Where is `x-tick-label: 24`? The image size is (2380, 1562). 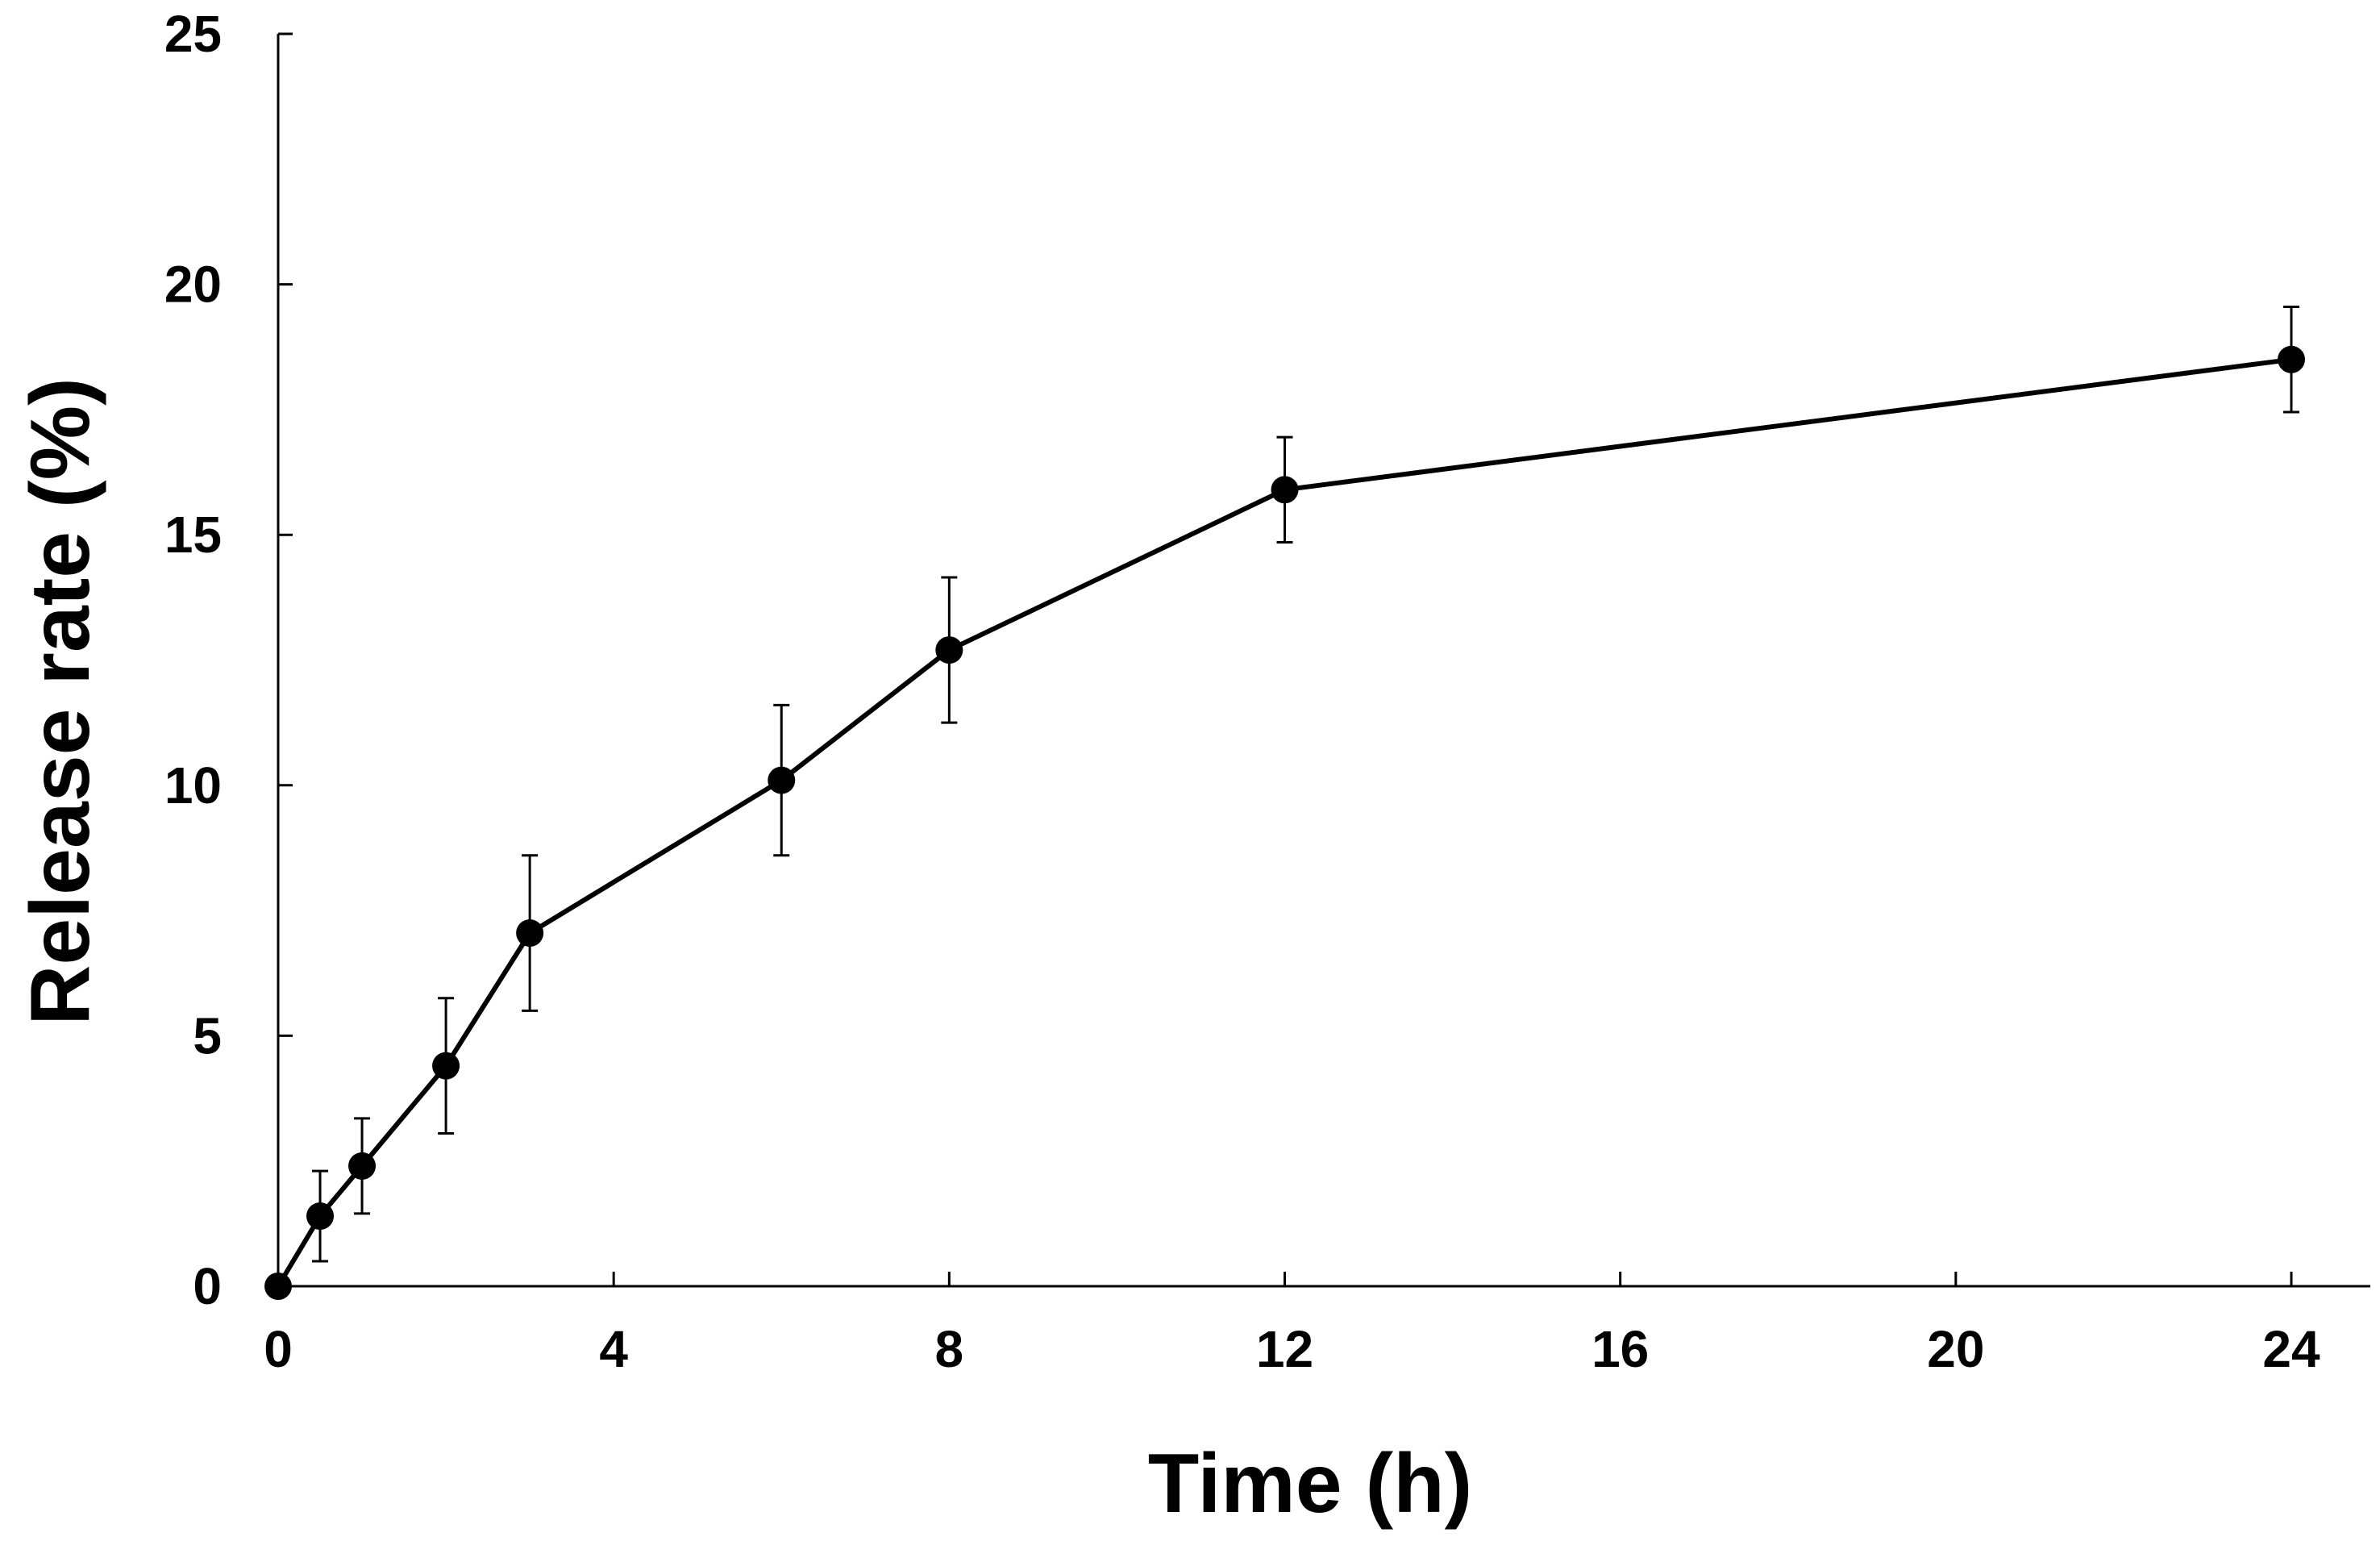 x-tick-label: 24 is located at coordinates (2291, 1349).